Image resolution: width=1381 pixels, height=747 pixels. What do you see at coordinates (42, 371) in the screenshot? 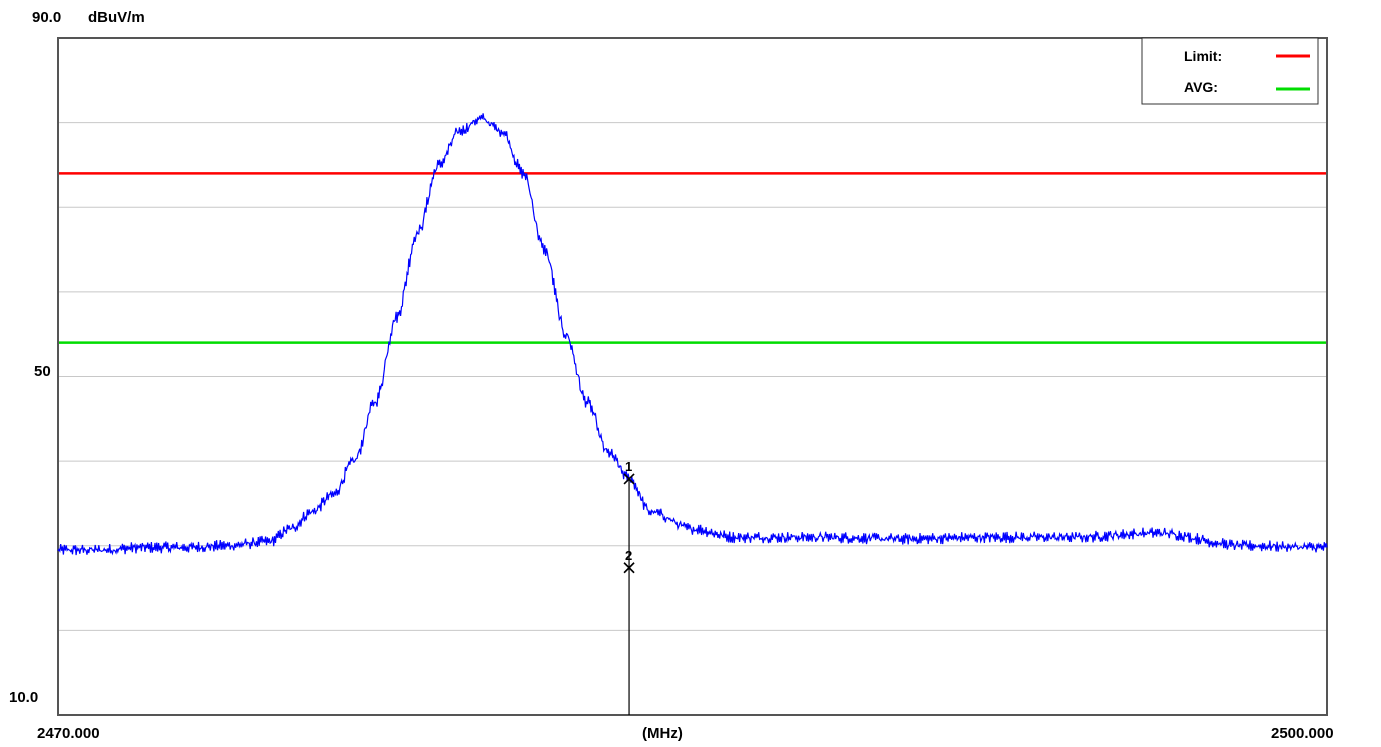
I see `y-mid-tick-label: 50` at bounding box center [42, 371].